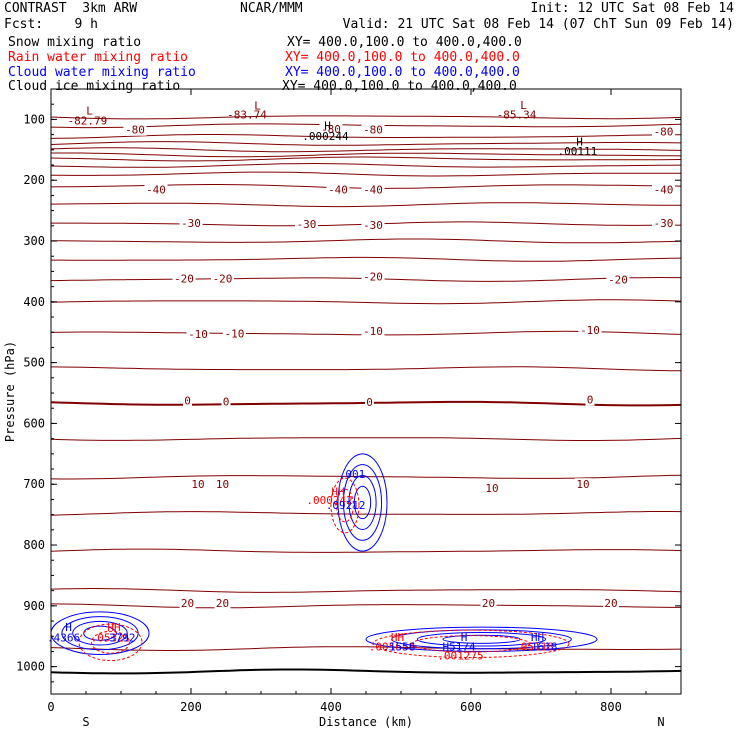 This screenshot has height=740, width=740. Describe the element at coordinates (632, 8) in the screenshot. I see `init-time: Init: 12 UTC Sat 08 Feb 14` at that location.